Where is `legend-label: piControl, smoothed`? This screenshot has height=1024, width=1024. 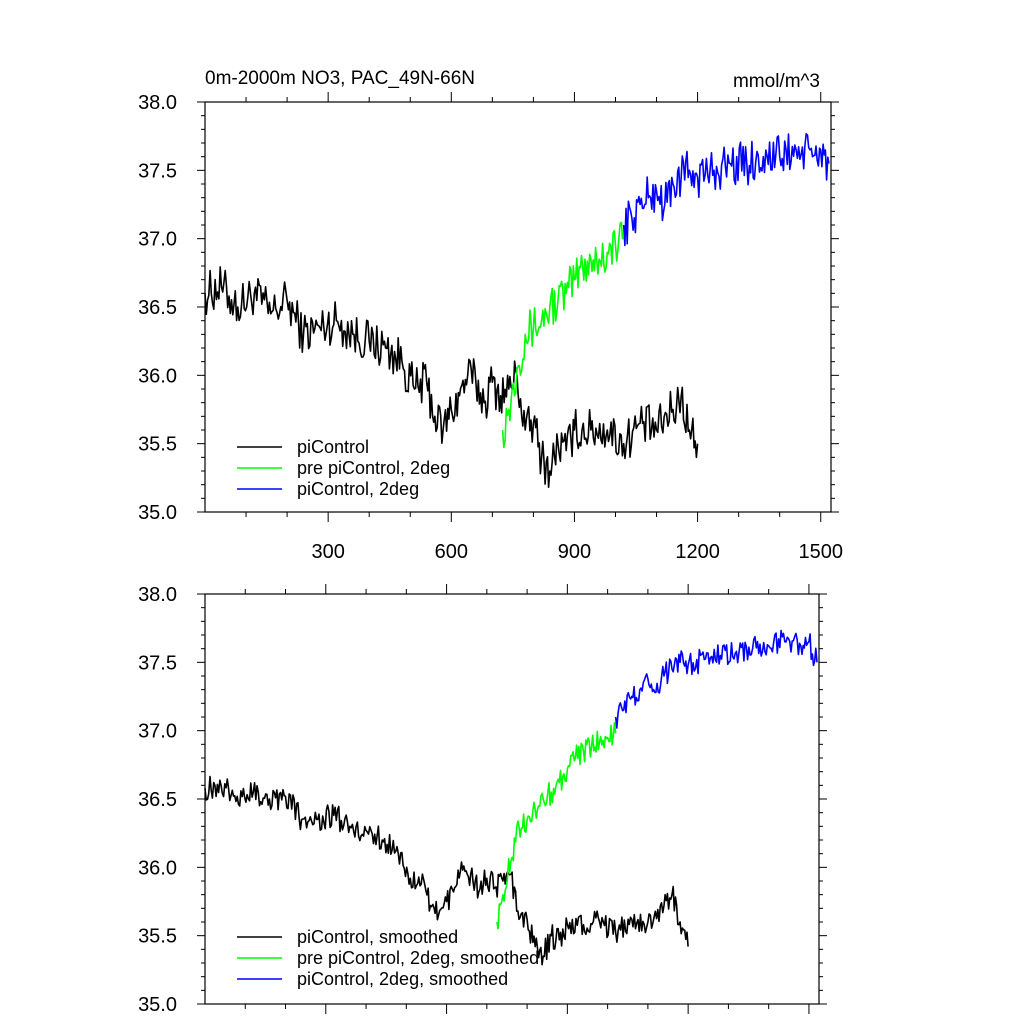
legend-label: piControl, smoothed is located at coordinates (377, 937).